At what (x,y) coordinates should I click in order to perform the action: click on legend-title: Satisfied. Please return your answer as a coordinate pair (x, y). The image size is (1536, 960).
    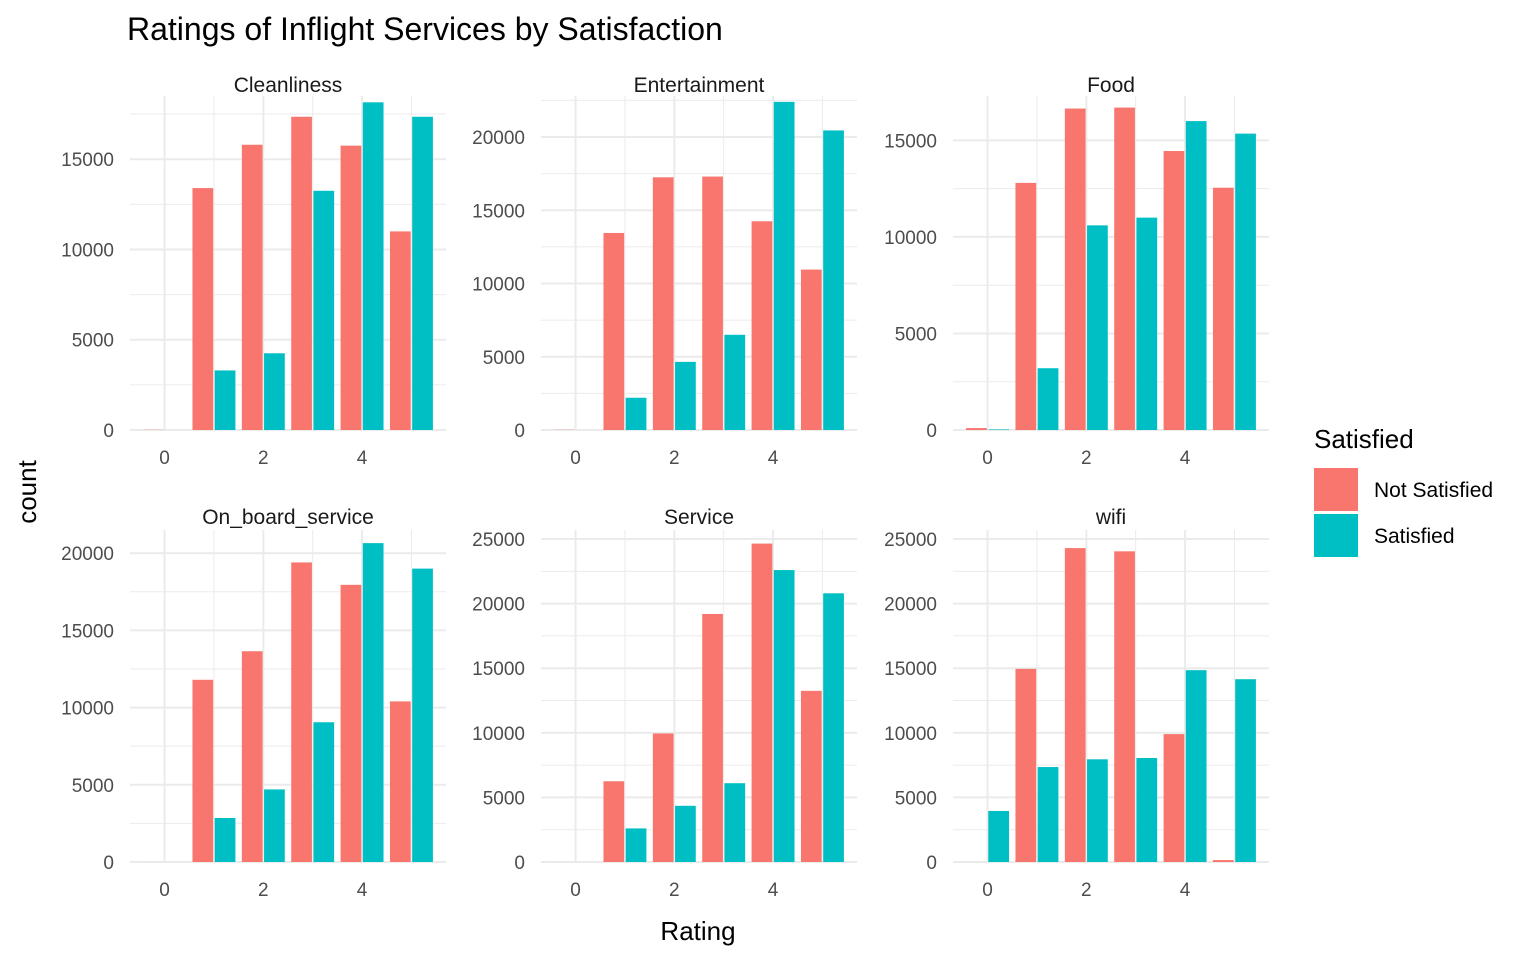
    Looking at the image, I should click on (1364, 439).